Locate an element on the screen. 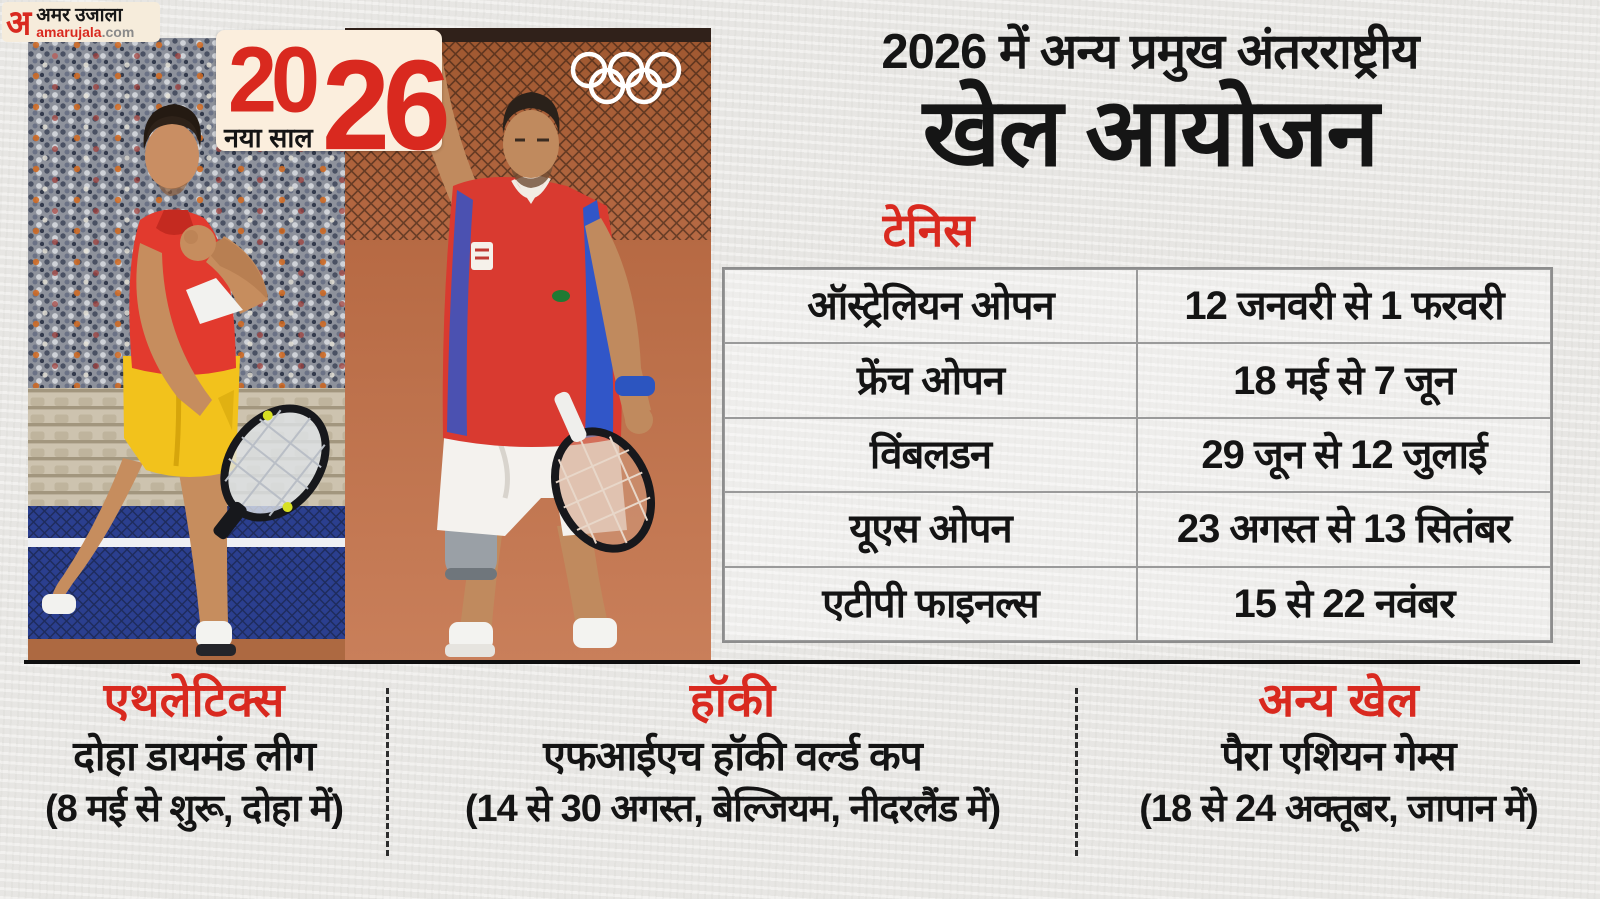  player-figure-djokovic is located at coordinates (529, 351).